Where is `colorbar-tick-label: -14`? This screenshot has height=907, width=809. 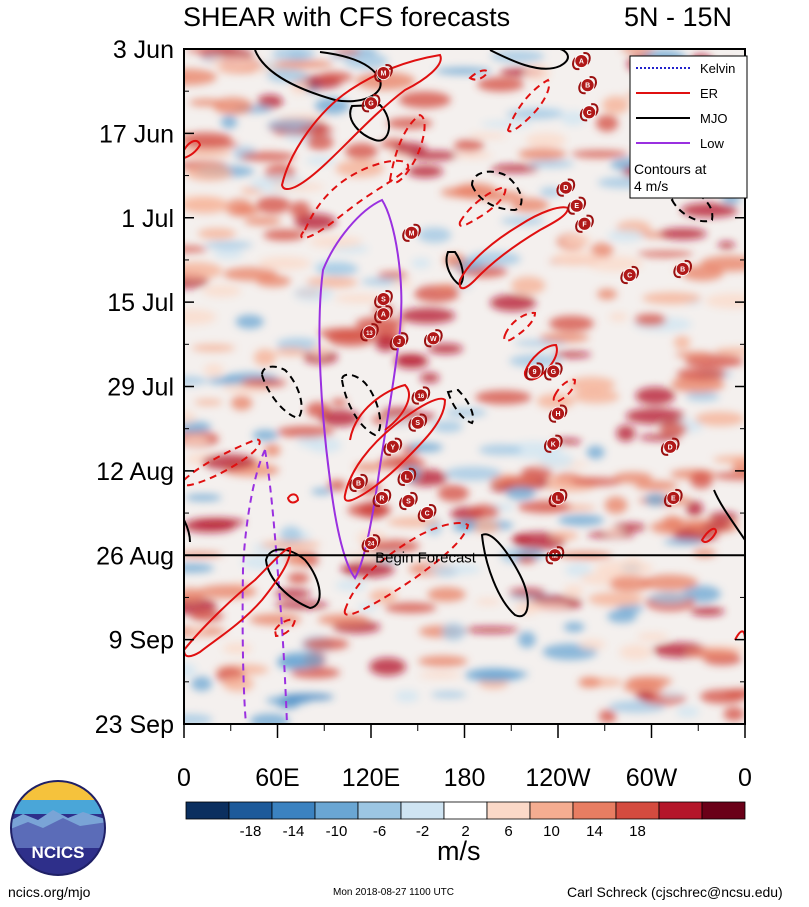 colorbar-tick-label: -14 is located at coordinates (294, 831).